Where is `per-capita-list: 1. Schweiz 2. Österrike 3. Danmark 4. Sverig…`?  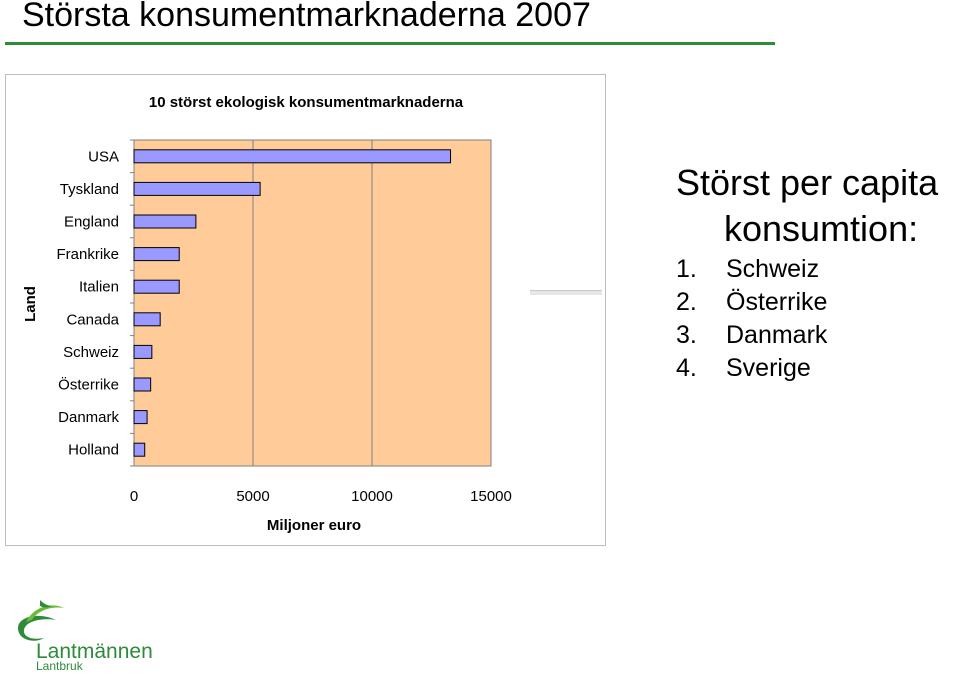
per-capita-list: 1. Schweiz 2. Österrike 3. Danmark 4. Sverig… is located at coordinates (751, 319).